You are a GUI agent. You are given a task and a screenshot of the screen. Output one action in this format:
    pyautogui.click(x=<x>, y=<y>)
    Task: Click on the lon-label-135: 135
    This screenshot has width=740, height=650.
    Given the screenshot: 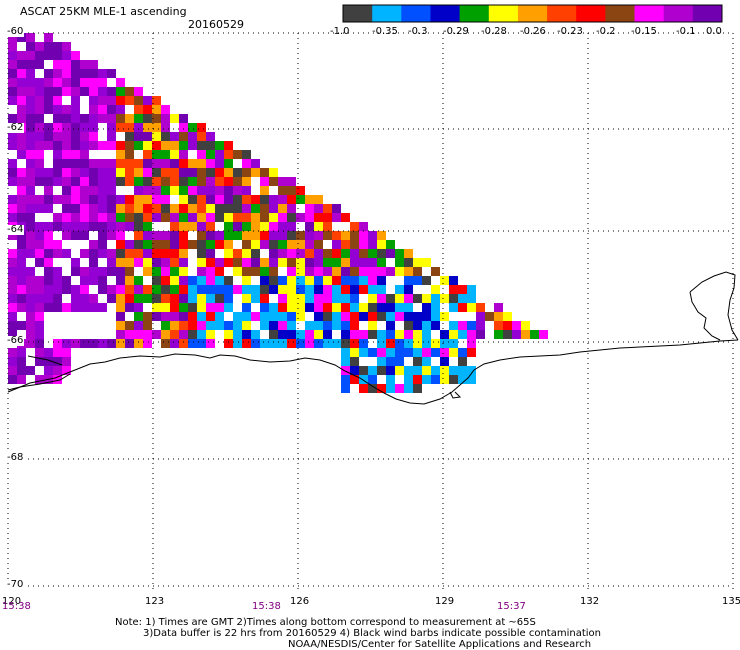 What is the action you would take?
    pyautogui.click(x=731, y=601)
    